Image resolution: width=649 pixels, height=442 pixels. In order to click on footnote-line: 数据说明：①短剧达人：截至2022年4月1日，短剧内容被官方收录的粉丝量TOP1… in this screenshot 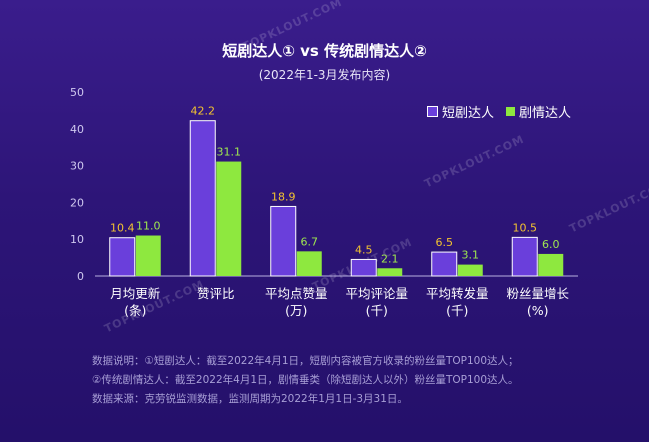, I will do `click(305, 361)`.